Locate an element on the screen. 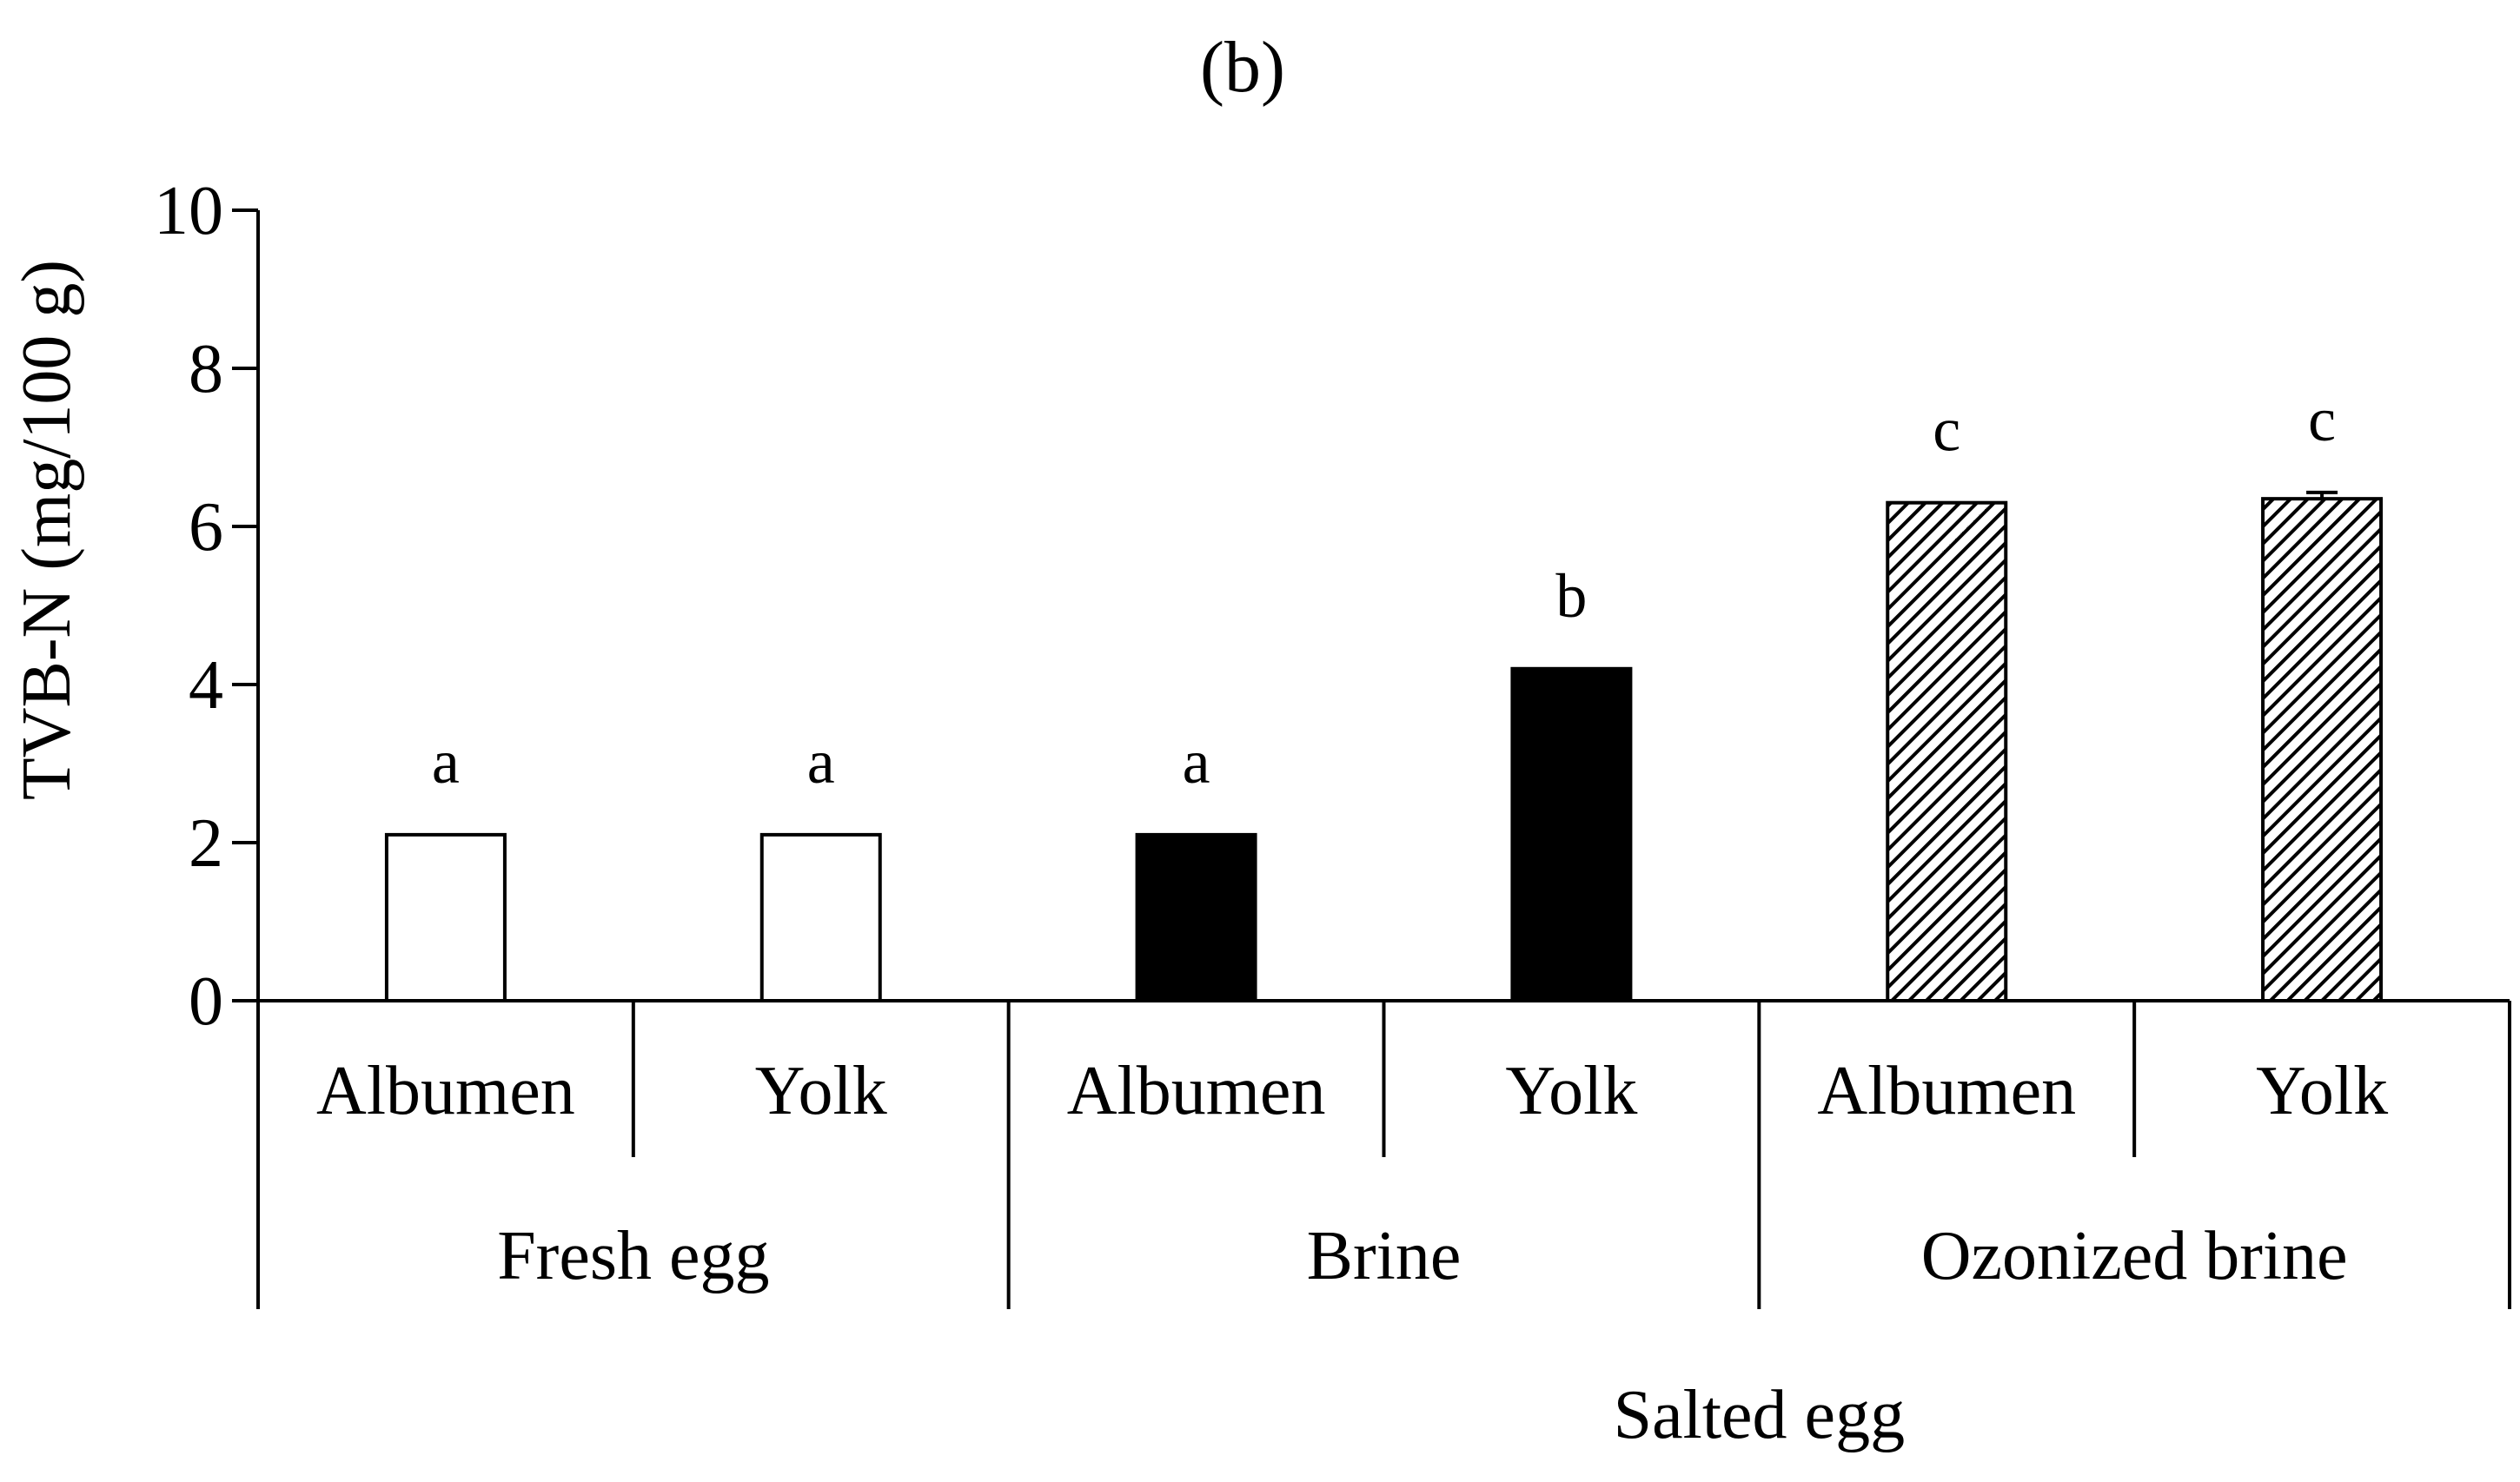 The height and width of the screenshot is (1482, 2520). chart-title: (b) is located at coordinates (1242, 68).